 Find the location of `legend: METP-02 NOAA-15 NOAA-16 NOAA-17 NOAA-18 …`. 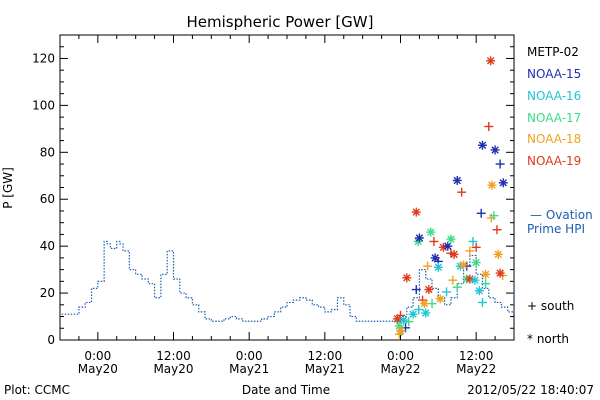

legend: METP-02 NOAA-15 NOAA-16 NOAA-17 NOAA-18 … is located at coordinates (560, 195).